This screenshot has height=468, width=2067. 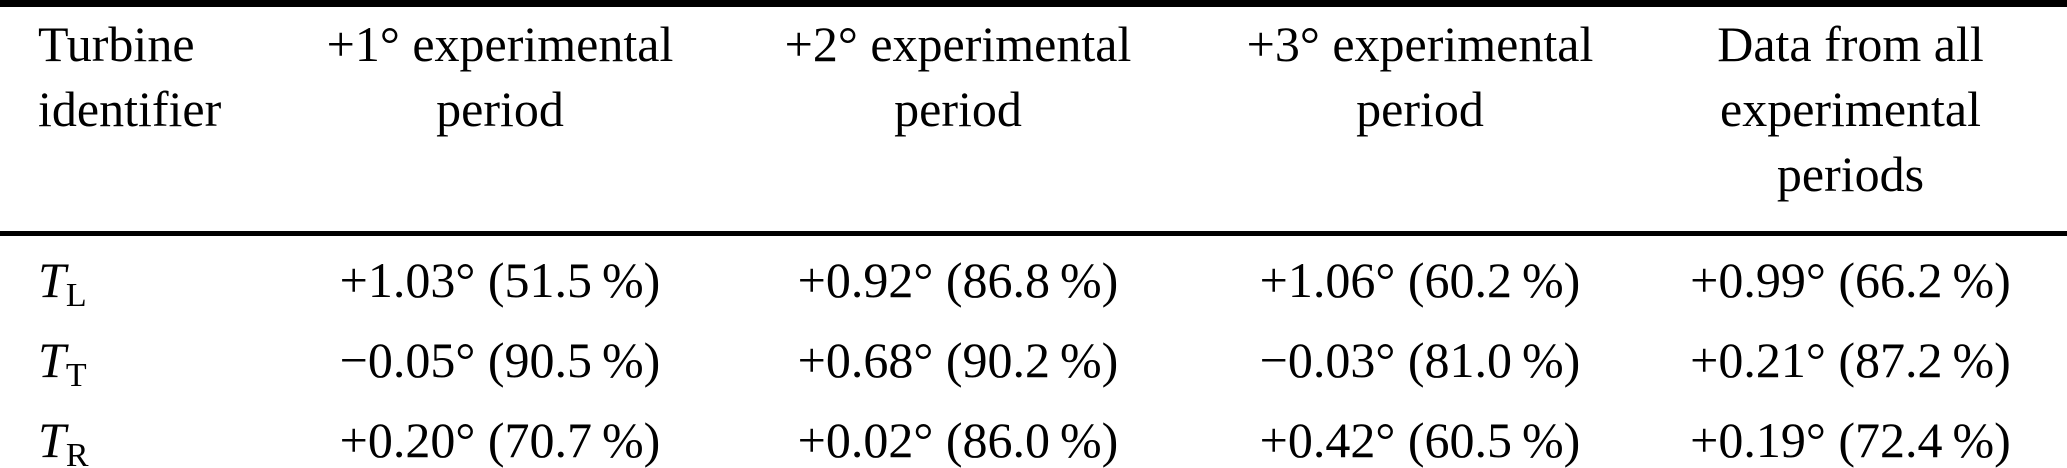 What do you see at coordinates (1420, 119) in the screenshot?
I see `column-header-plus3-period: +3° experimental period` at bounding box center [1420, 119].